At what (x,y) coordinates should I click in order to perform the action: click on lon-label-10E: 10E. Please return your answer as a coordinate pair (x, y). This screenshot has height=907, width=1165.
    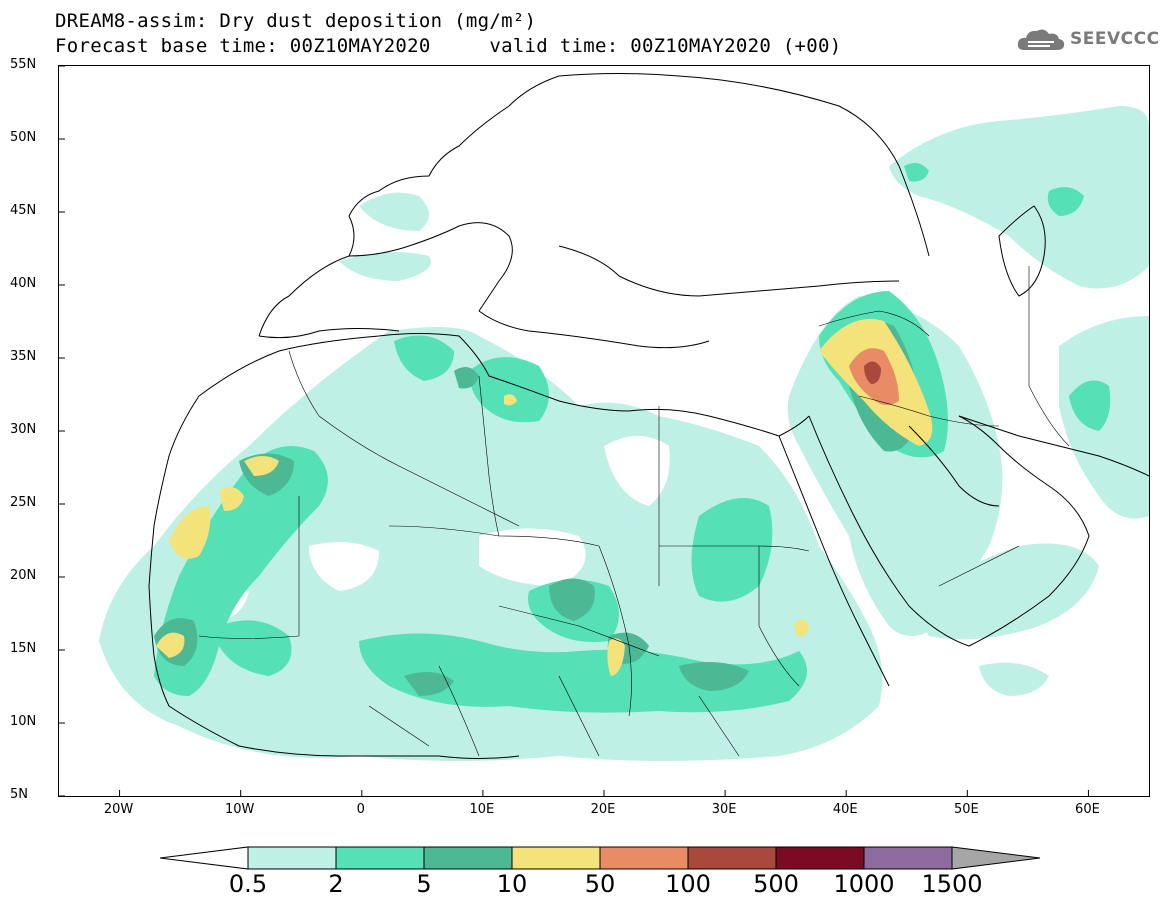
    Looking at the image, I should click on (482, 809).